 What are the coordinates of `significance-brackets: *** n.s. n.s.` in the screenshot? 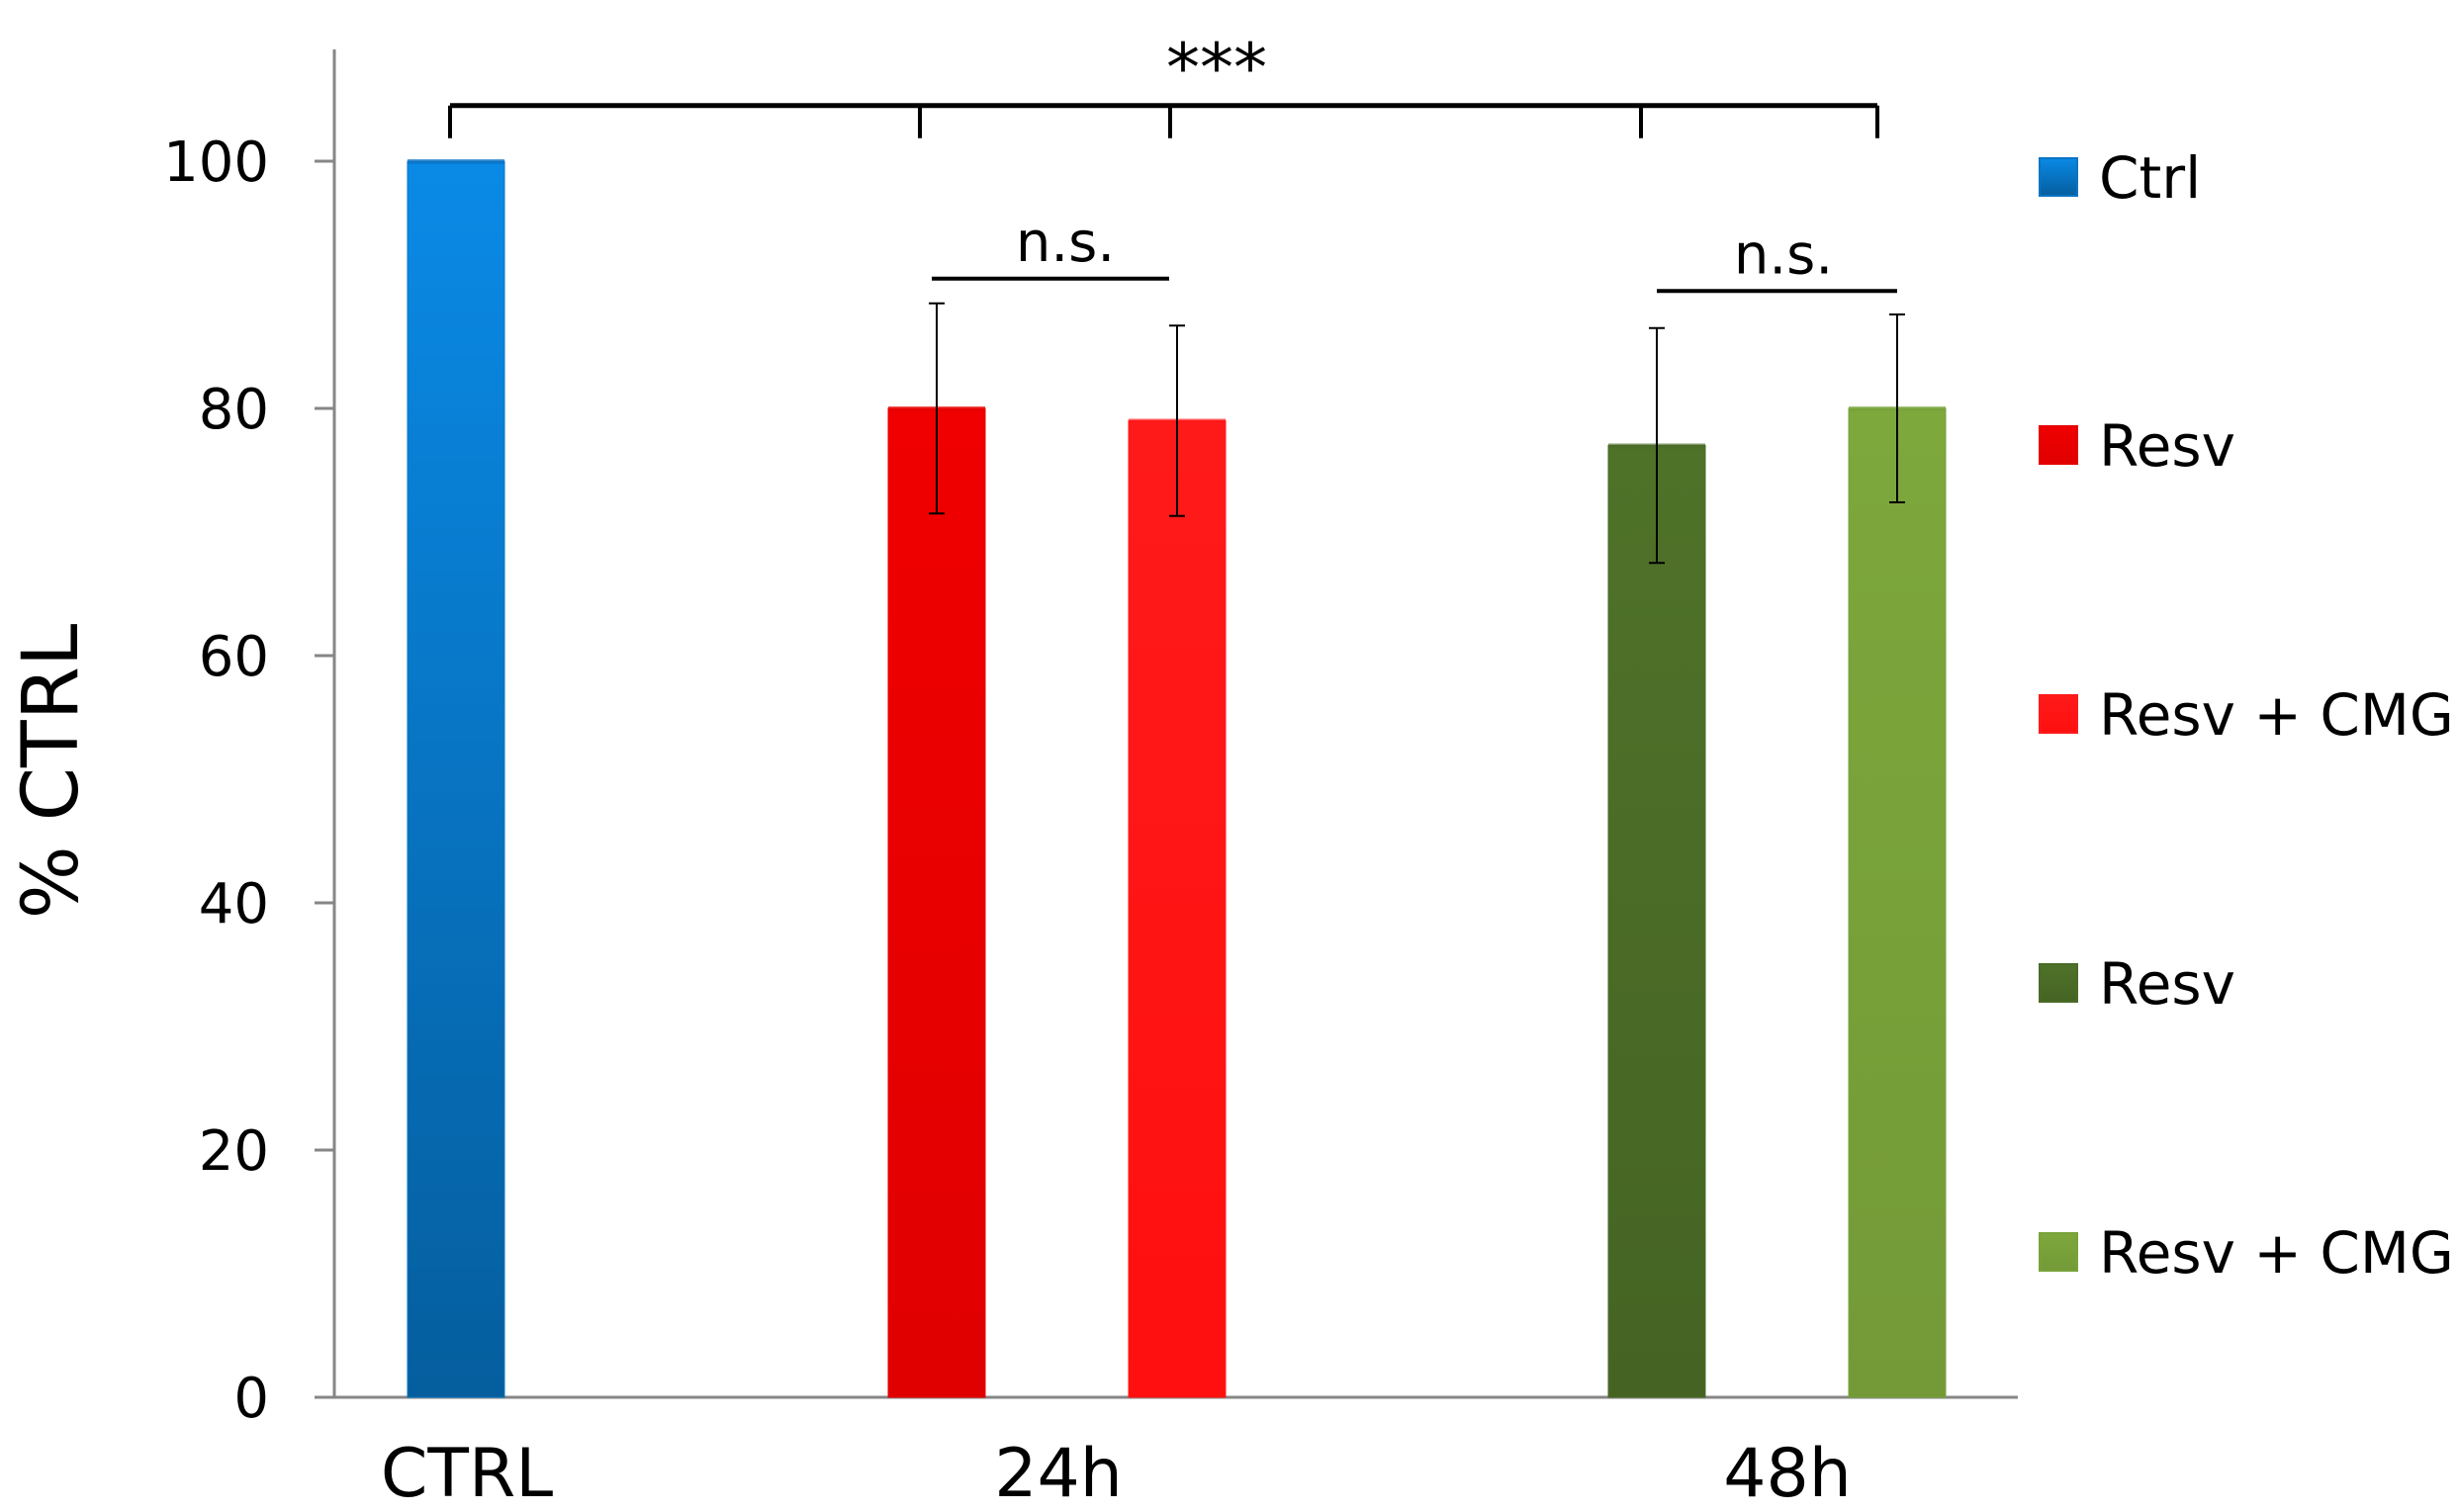 It's located at (1172, 162).